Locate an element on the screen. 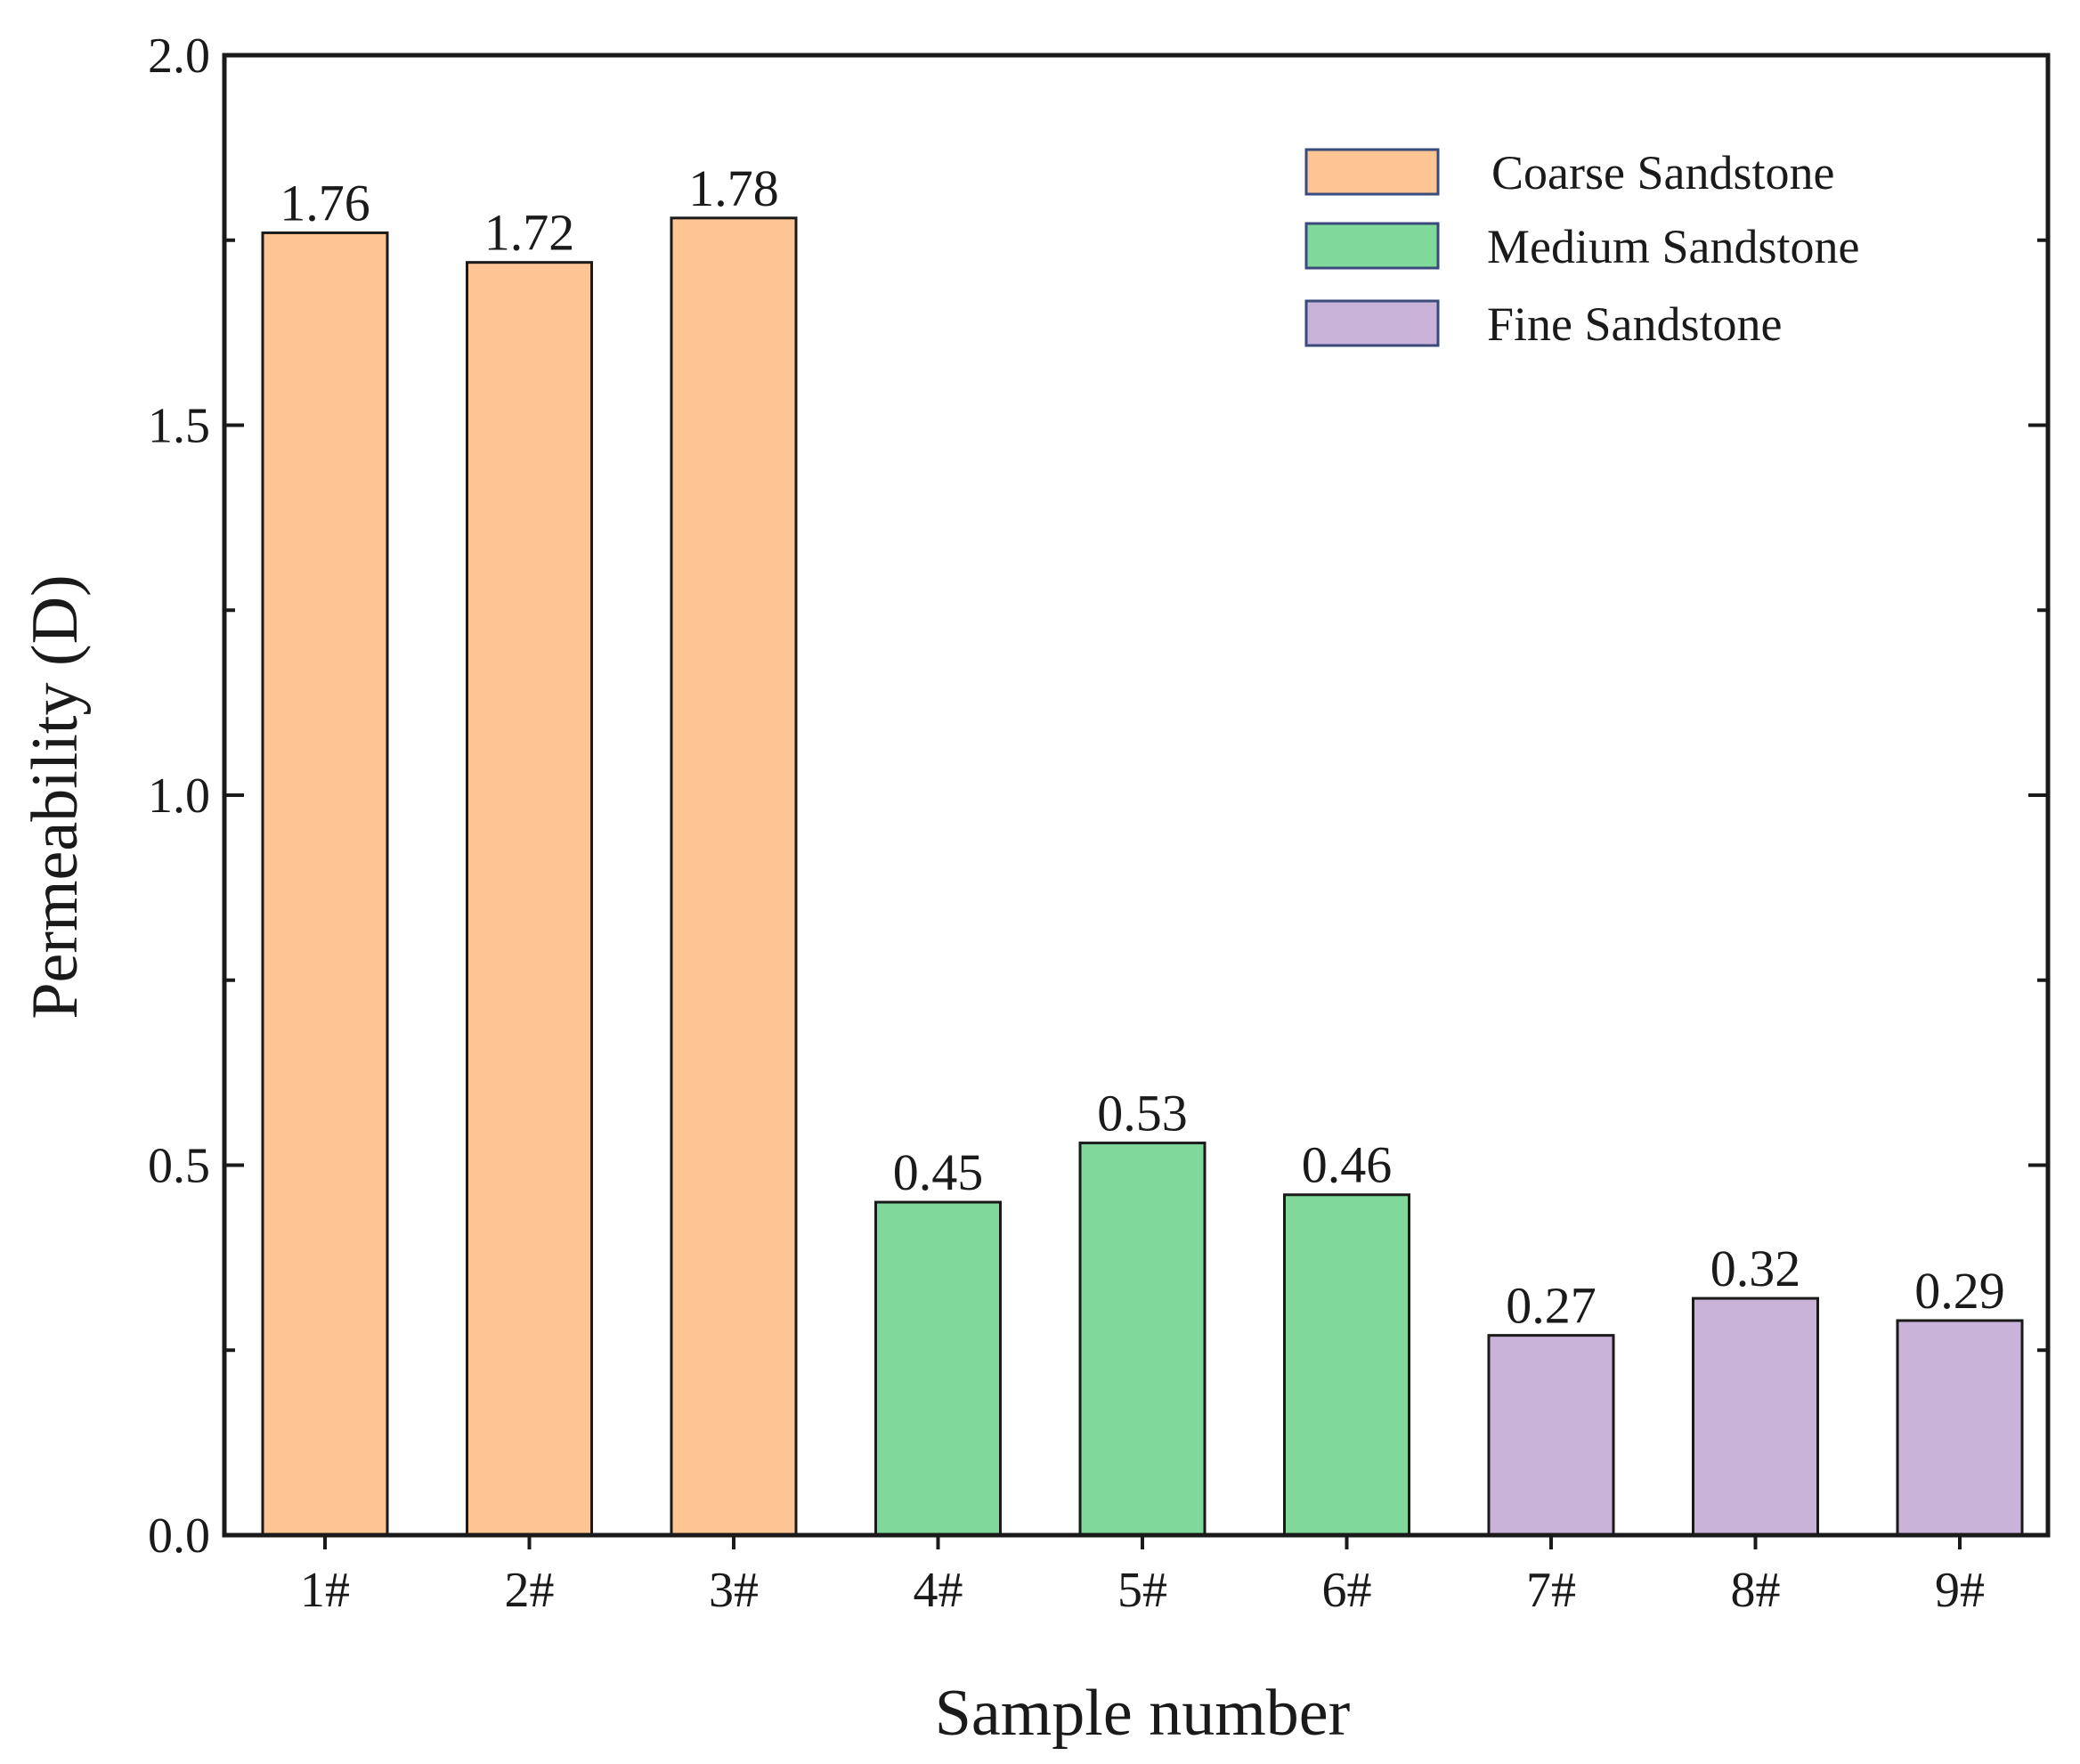 The image size is (2080, 1764). bar-value-label-9: 0.29 is located at coordinates (1959, 1291).